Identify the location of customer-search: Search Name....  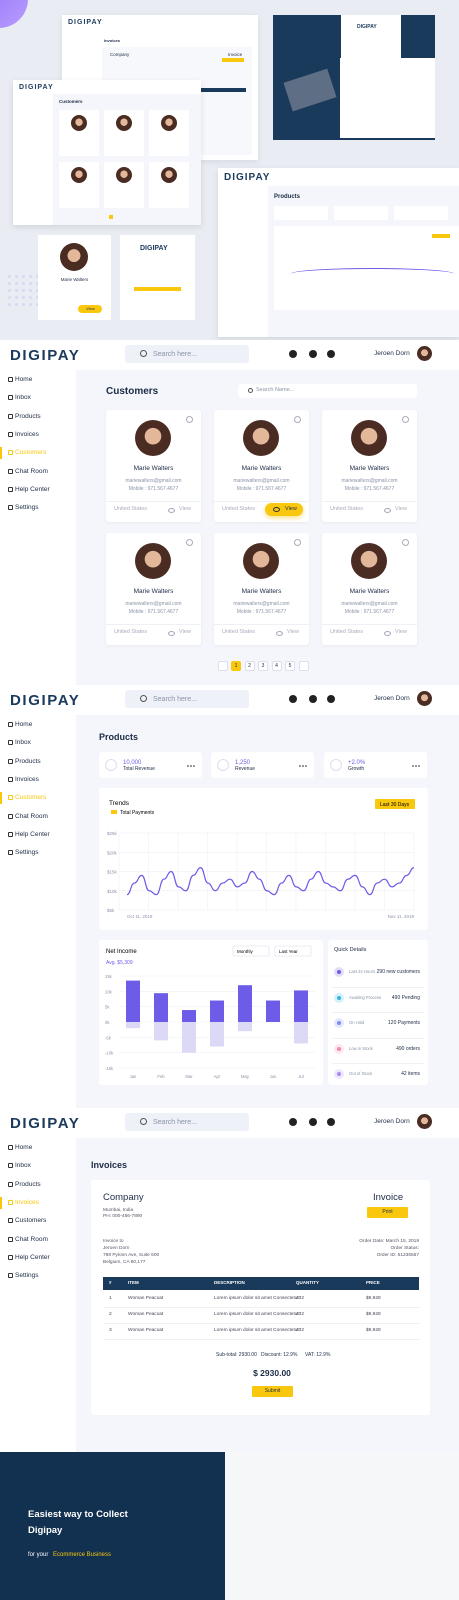
(327, 391).